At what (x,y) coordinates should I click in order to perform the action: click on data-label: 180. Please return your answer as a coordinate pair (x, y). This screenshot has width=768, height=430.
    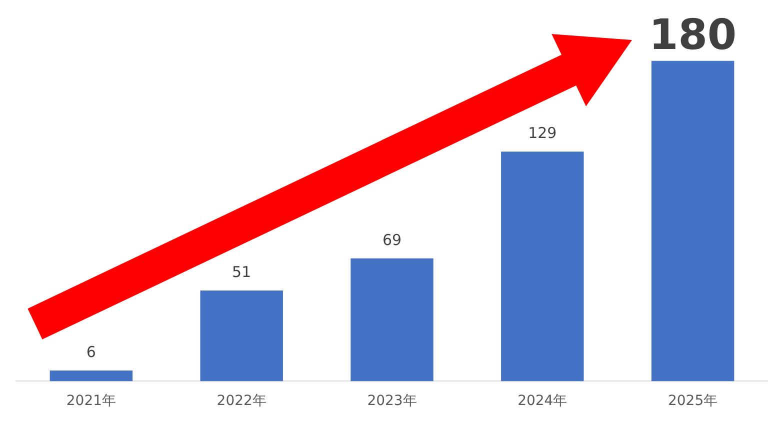
    Looking at the image, I should click on (692, 34).